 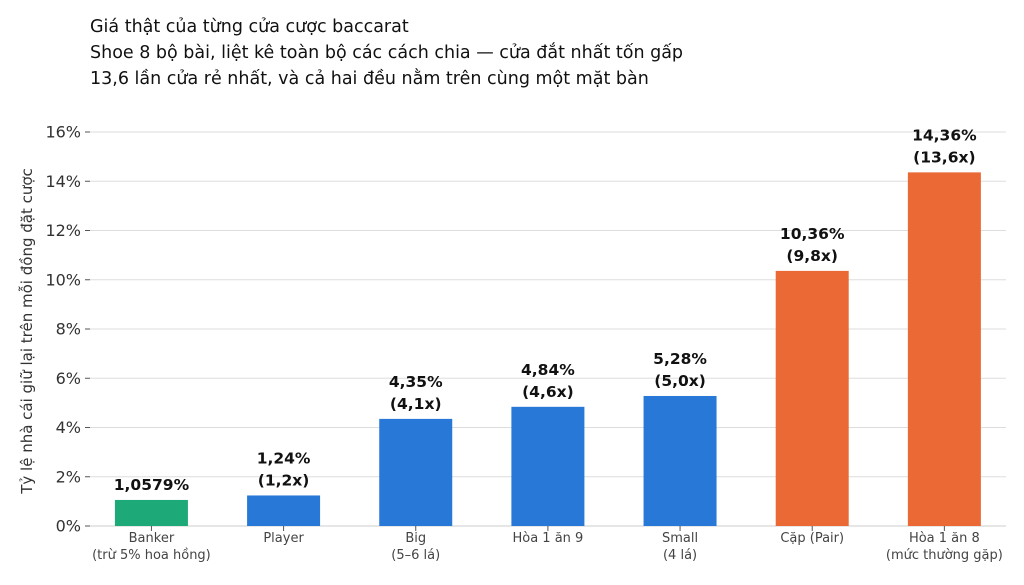 What do you see at coordinates (63, 230) in the screenshot?
I see `y-tick-label: 12%` at bounding box center [63, 230].